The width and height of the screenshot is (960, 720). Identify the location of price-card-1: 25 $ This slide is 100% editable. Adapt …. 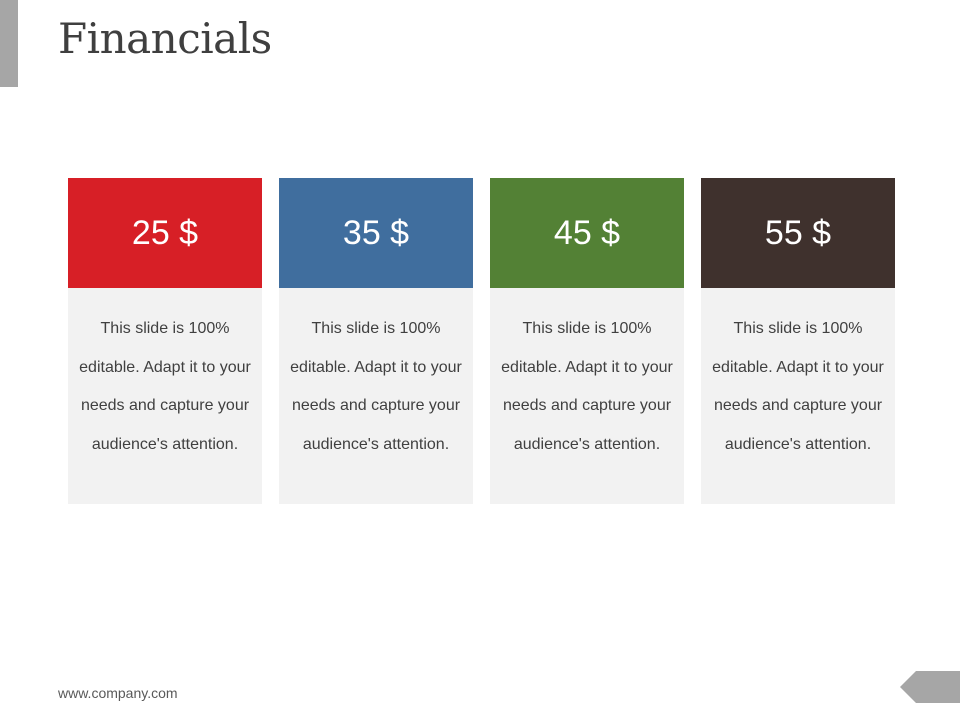
(165, 341).